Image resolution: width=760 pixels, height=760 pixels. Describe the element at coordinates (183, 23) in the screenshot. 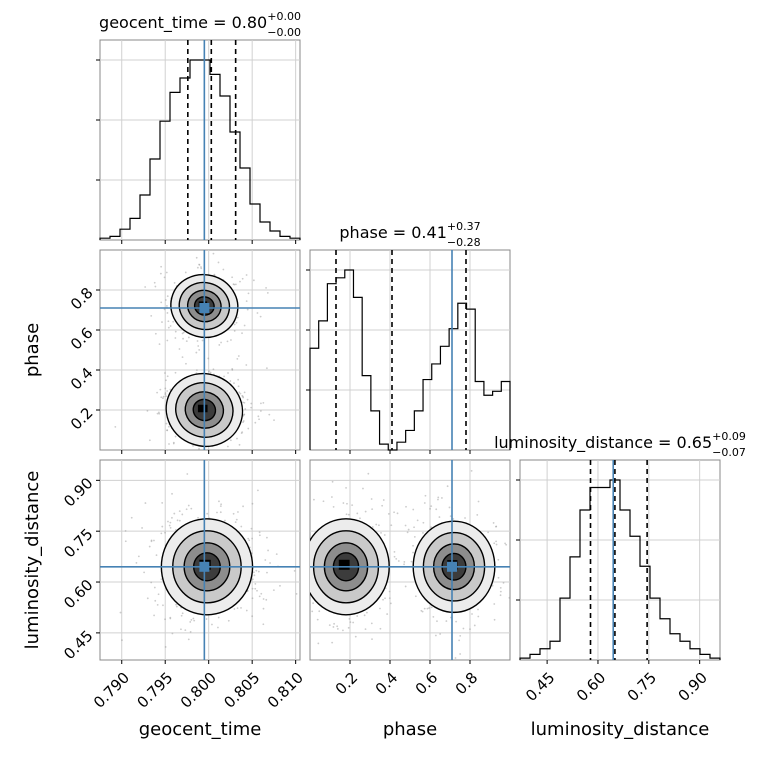

I see `title-main-geocent_time: geocent_time = 0.80` at that location.